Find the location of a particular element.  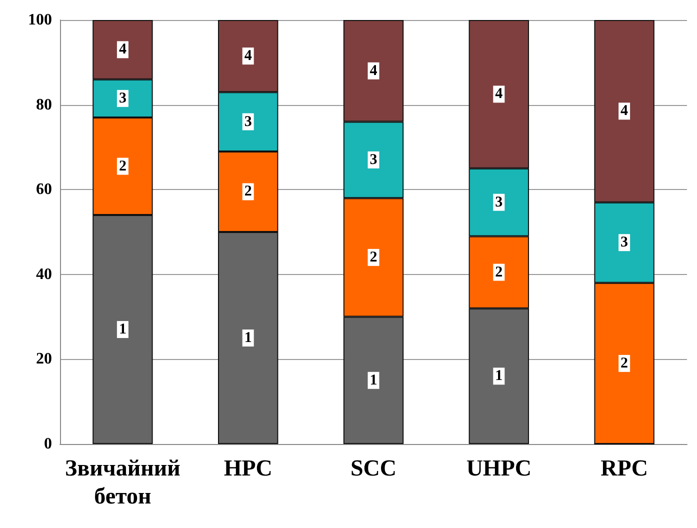

series-label: 1 is located at coordinates (499, 376).